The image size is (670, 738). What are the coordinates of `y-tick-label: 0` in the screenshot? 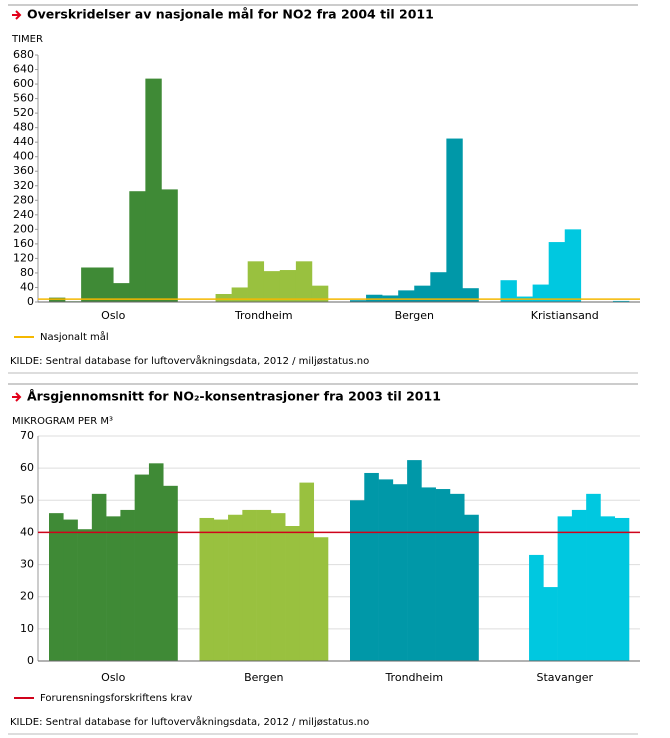 It's located at (30, 301).